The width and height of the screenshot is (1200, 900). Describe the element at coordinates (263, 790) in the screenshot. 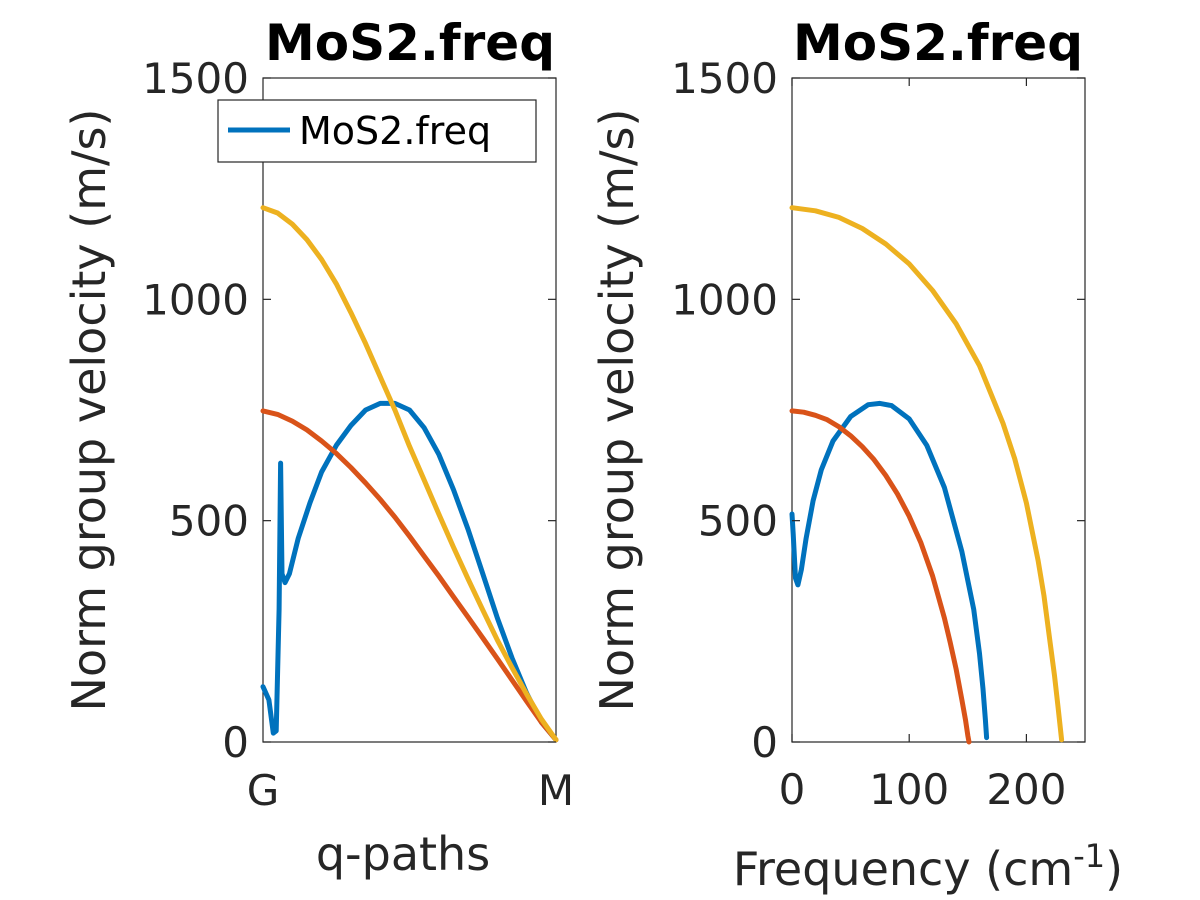

I see `left-x-tick-label: G` at that location.